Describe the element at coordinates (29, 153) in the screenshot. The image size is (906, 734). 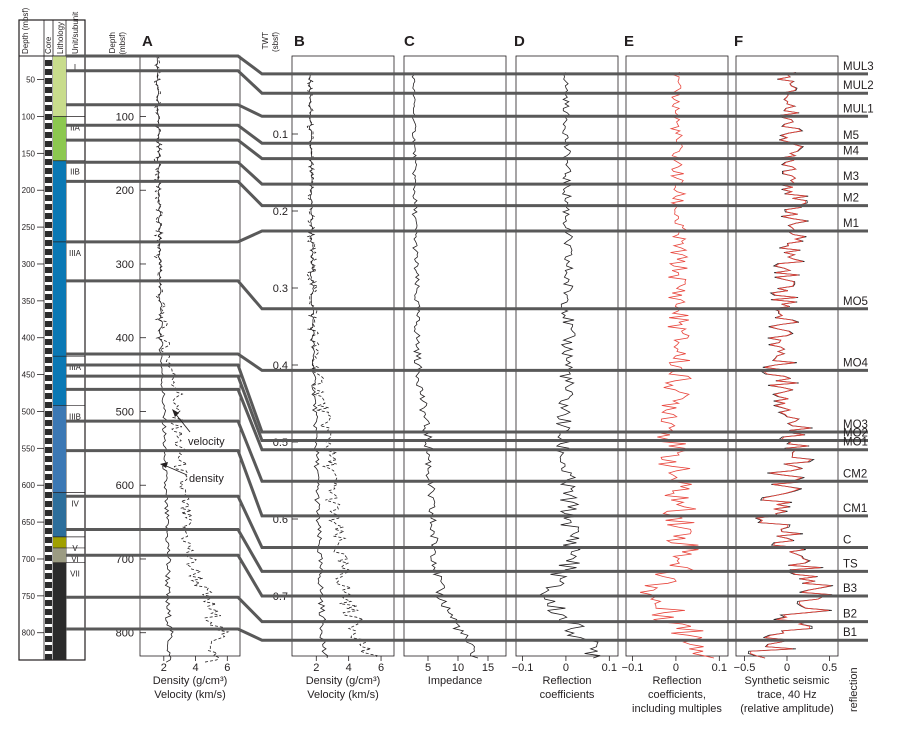
I see `litho-depth-label: 150` at that location.